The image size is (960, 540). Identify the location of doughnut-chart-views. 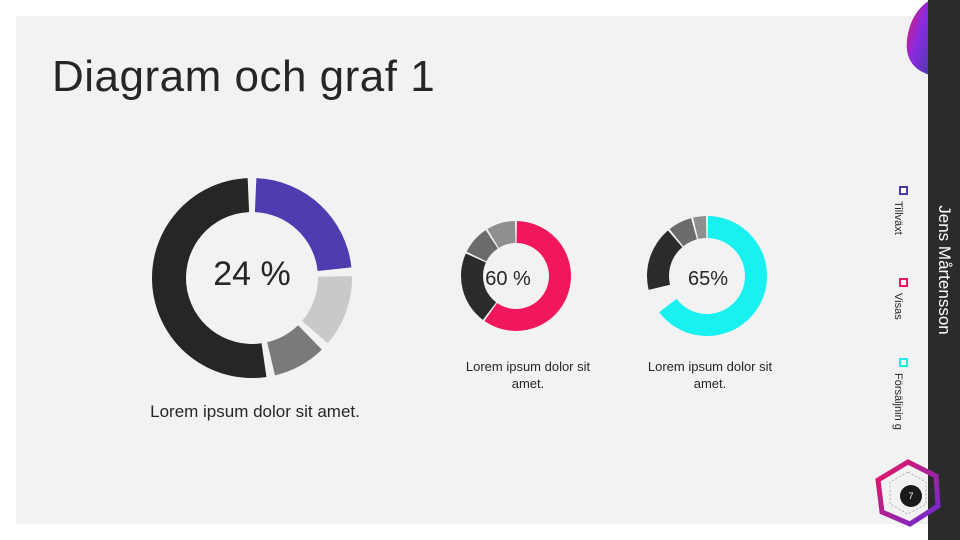
(515, 276).